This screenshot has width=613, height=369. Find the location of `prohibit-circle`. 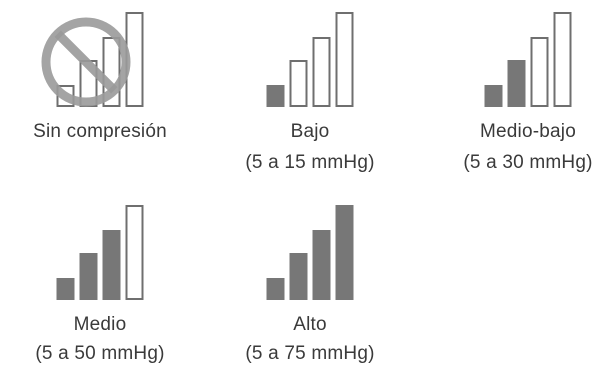

prohibit-circle is located at coordinates (86, 62).